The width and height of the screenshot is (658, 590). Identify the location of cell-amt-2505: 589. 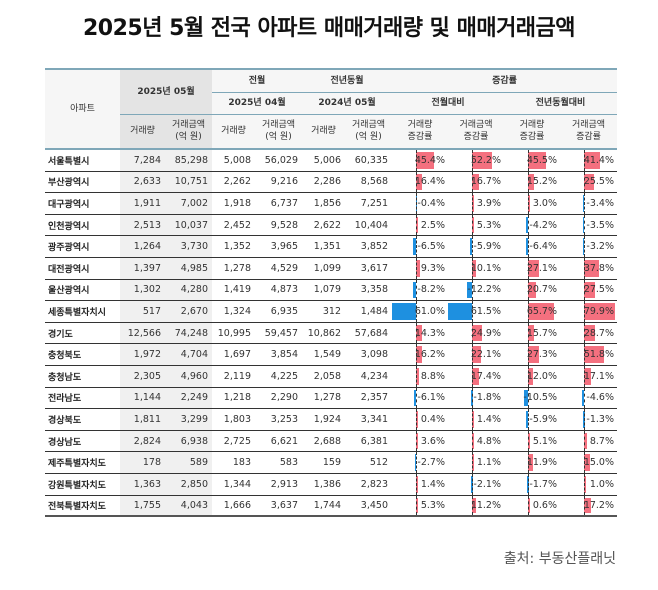
(188, 462).